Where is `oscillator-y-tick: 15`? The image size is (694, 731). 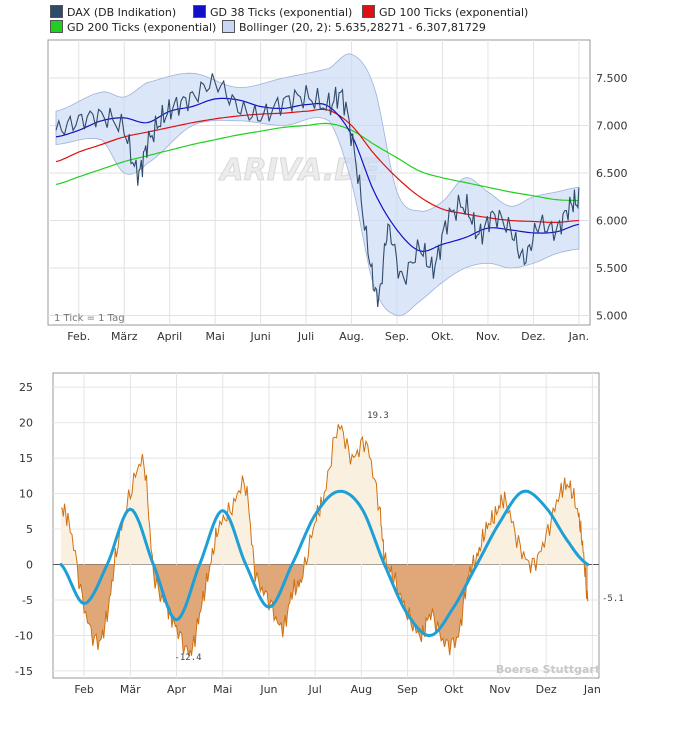
oscillator-y-tick: 15 is located at coordinates (26, 458).